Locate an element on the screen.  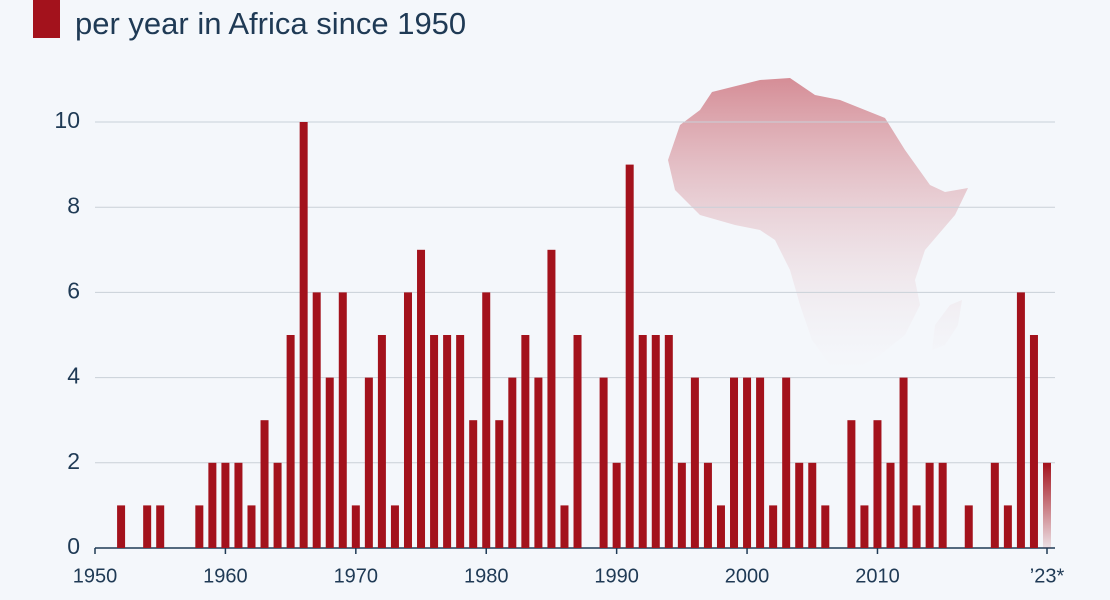
y-tick-label: 10 is located at coordinates (67, 120).